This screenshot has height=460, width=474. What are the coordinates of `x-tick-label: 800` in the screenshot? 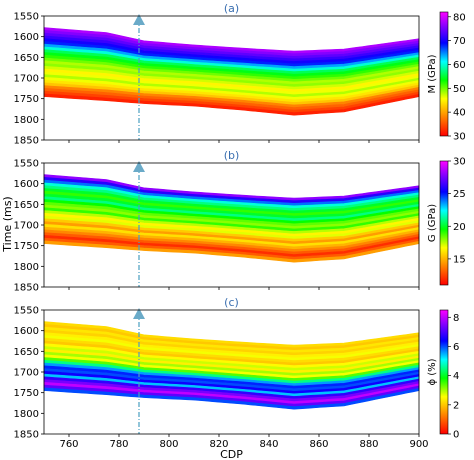 It's located at (168, 444).